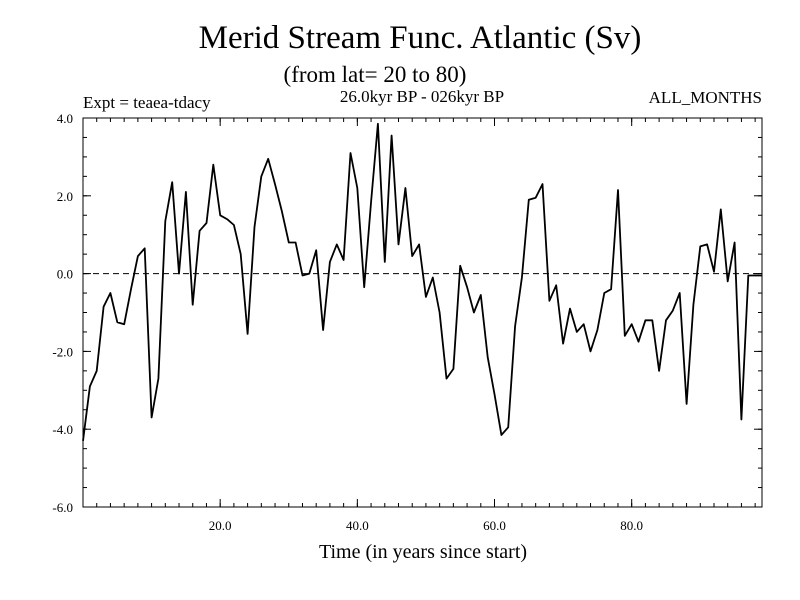 This screenshot has height=600, width=800. What do you see at coordinates (62, 351) in the screenshot?
I see `y-tick-label: -2.0` at bounding box center [62, 351].